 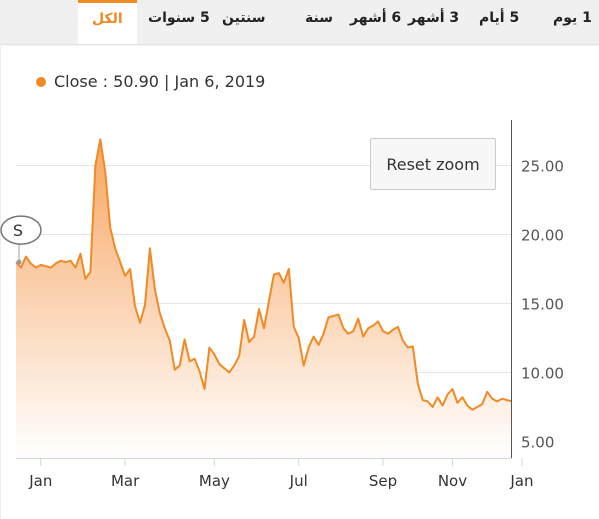 I want to click on y-tick-label: 5.00, so click(x=537, y=442).